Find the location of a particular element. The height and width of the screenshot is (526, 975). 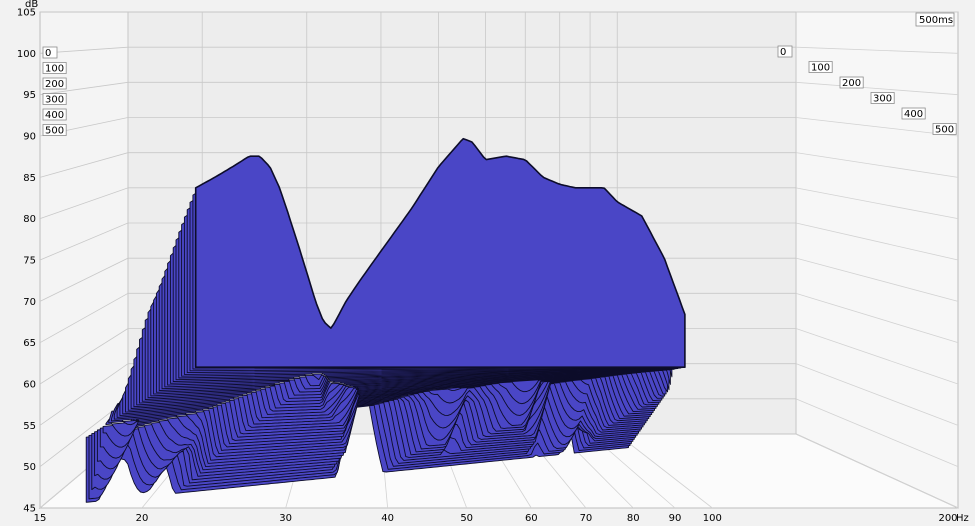

y-tick-label: 100 is located at coordinates (26, 54).